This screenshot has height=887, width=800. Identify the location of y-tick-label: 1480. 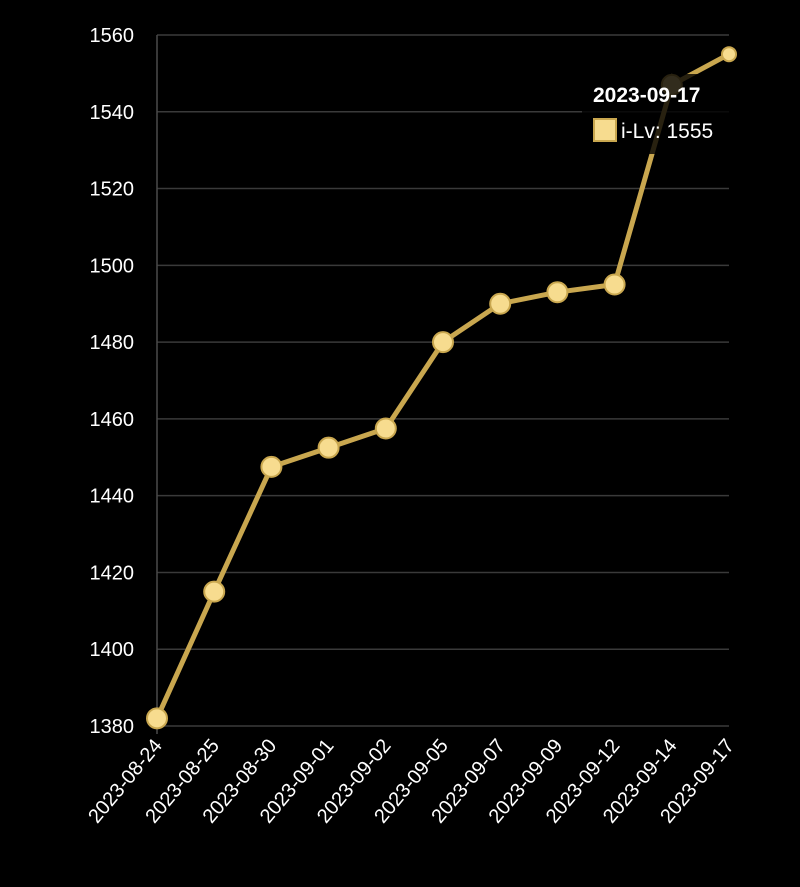
(112, 343).